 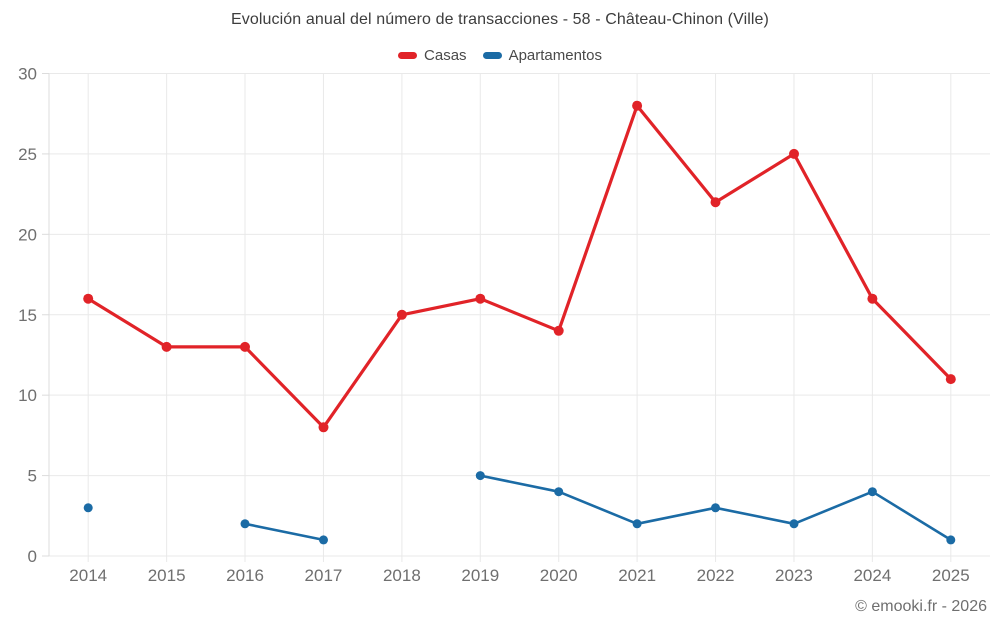 I want to click on legend-item-casas: Casas, so click(x=432, y=55).